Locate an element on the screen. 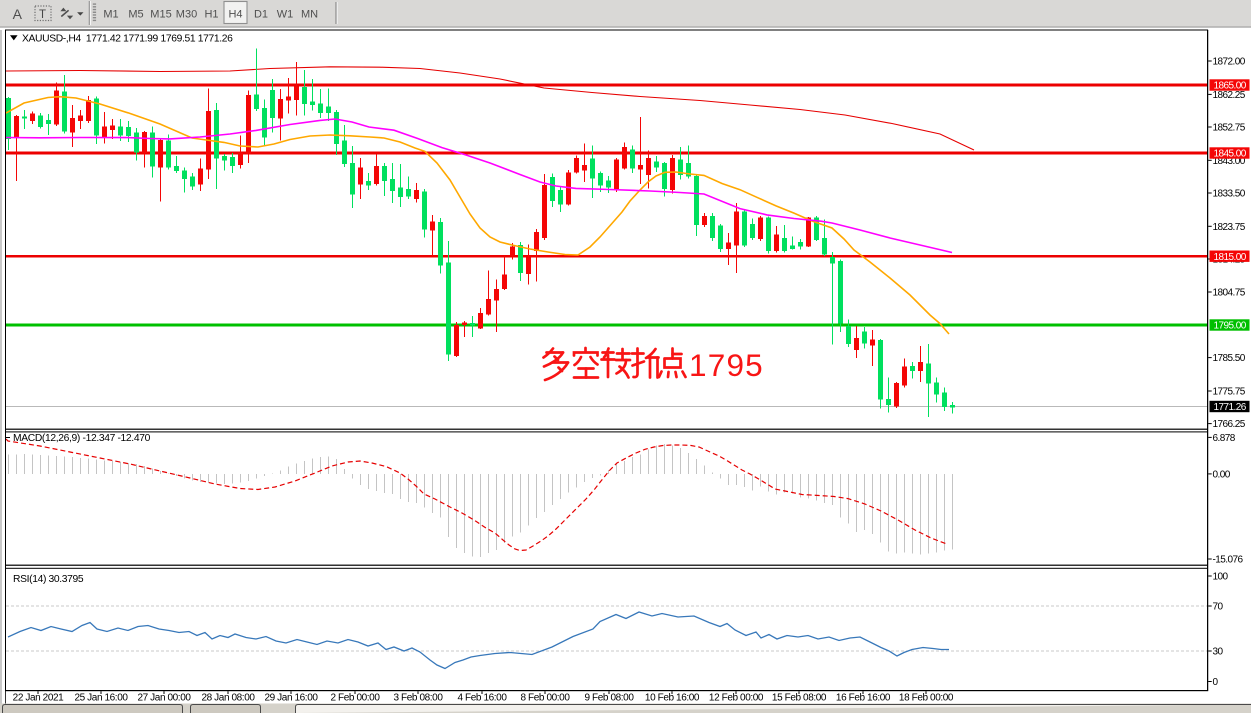 The width and height of the screenshot is (1251, 713). svg-text: -15.076 is located at coordinates (1228, 560).